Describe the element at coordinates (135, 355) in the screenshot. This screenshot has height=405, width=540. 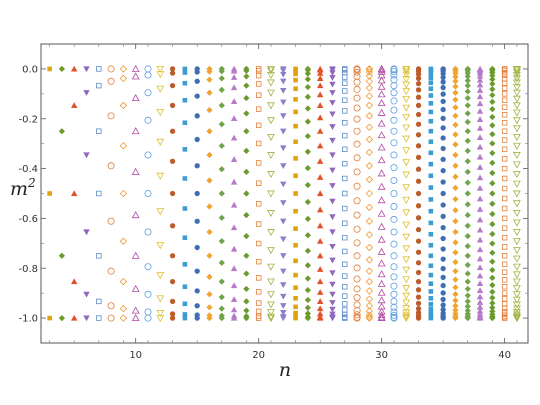
I see `x-tick-label: 10` at that location.